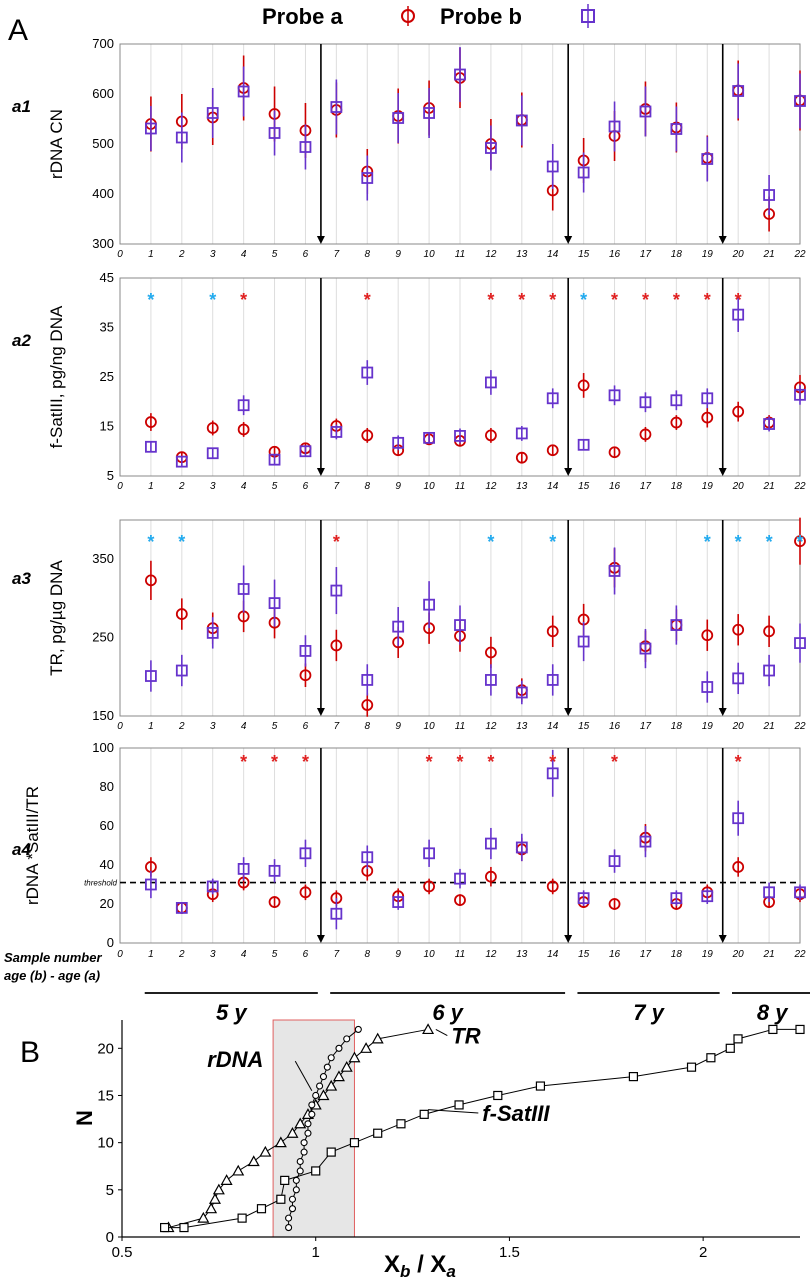 This screenshot has height=1280, width=810. Describe the element at coordinates (107, 864) in the screenshot. I see `y-tick-label: 40` at that location.